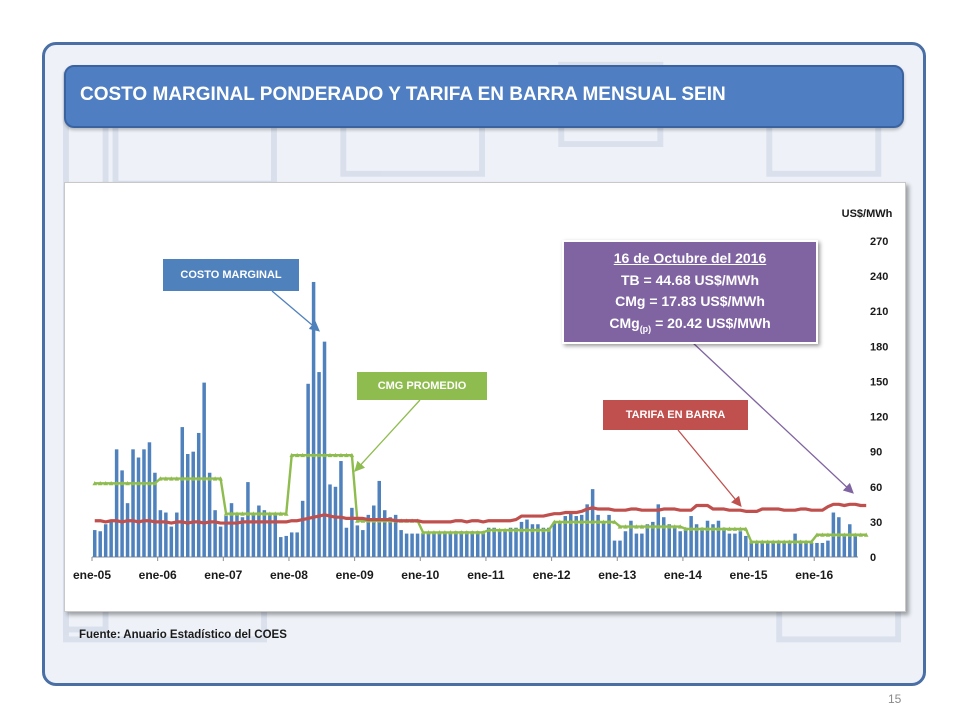 This screenshot has height=720, width=960. Describe the element at coordinates (645, 328) in the screenshot. I see `info-cmgp-sub: (p)` at that location.